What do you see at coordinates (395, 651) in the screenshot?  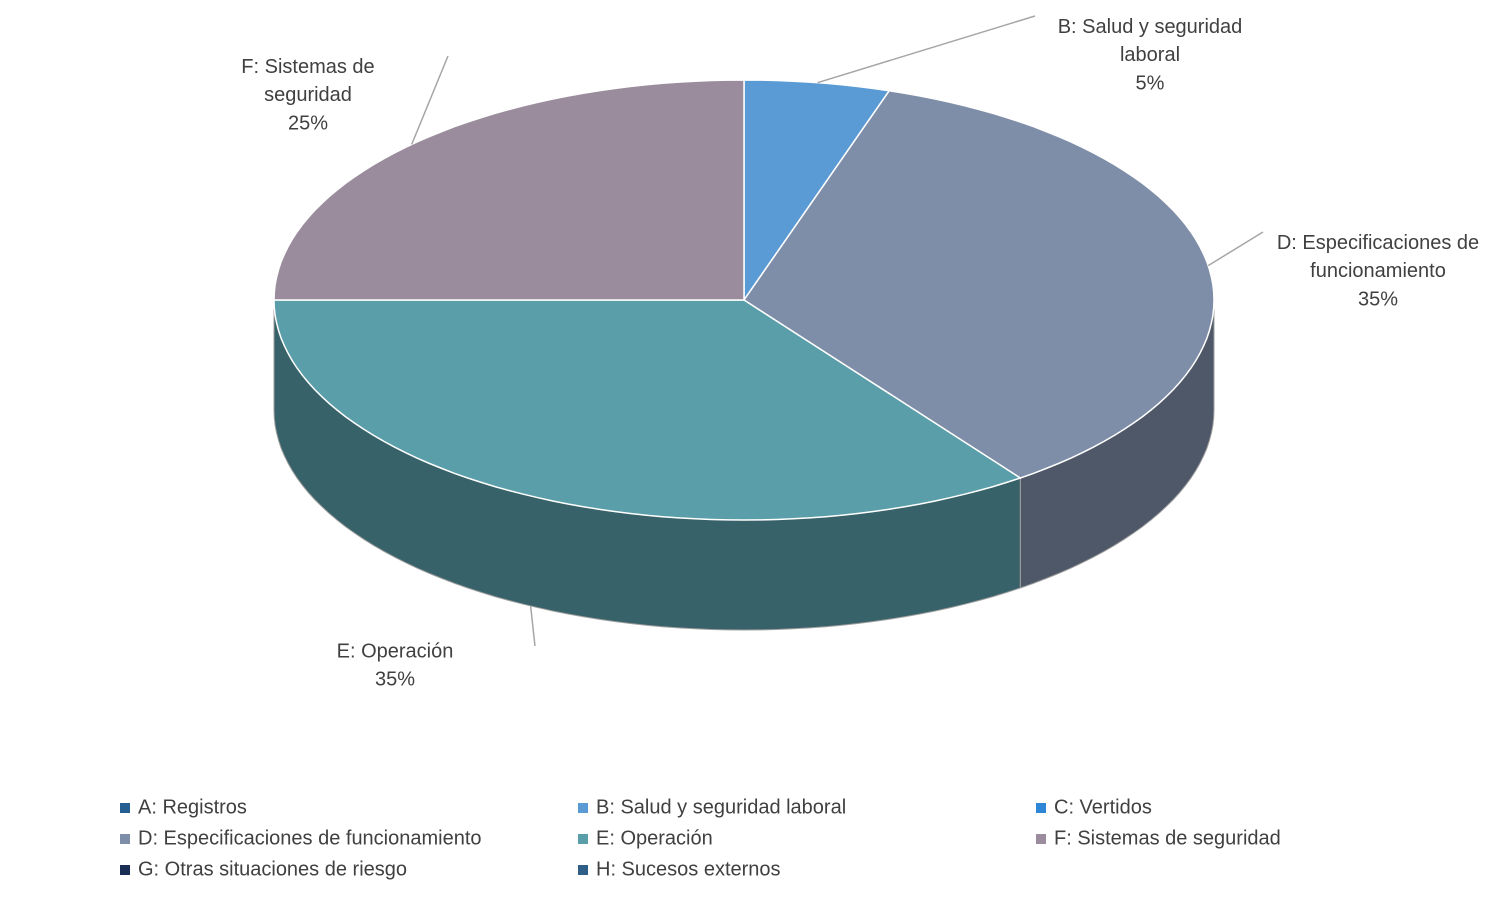 I see `data-label-category: E: Operación` at bounding box center [395, 651].